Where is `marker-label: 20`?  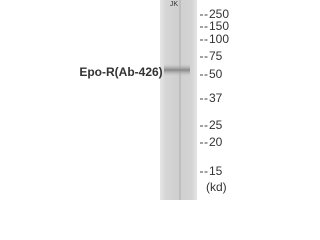
marker-label: 20 is located at coordinates (216, 142).